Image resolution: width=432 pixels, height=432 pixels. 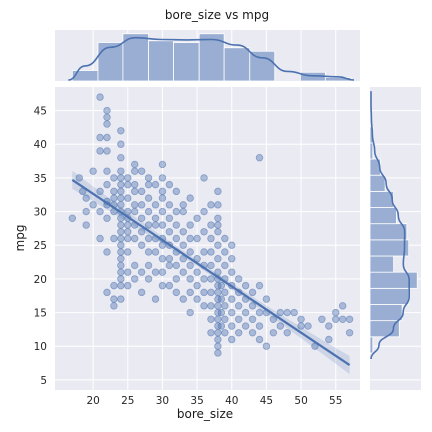 I want to click on x-tick-label: 30, so click(x=162, y=401).